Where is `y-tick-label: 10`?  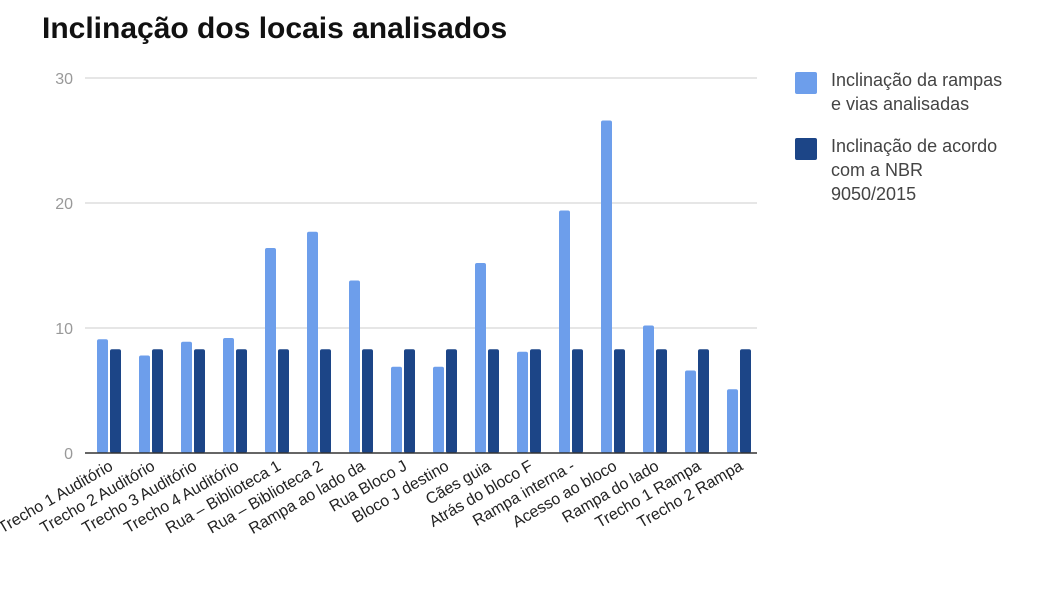 y-tick-label: 10 is located at coordinates (64, 329).